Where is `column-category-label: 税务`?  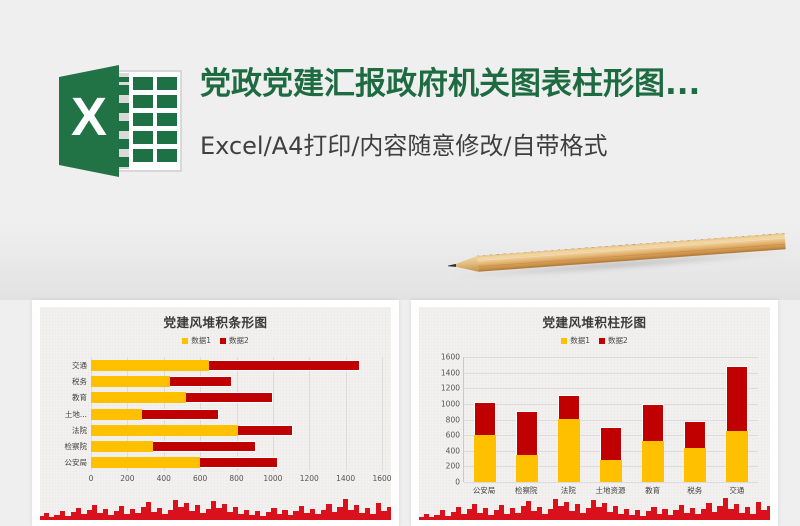
column-category-label: 税务 is located at coordinates (695, 490).